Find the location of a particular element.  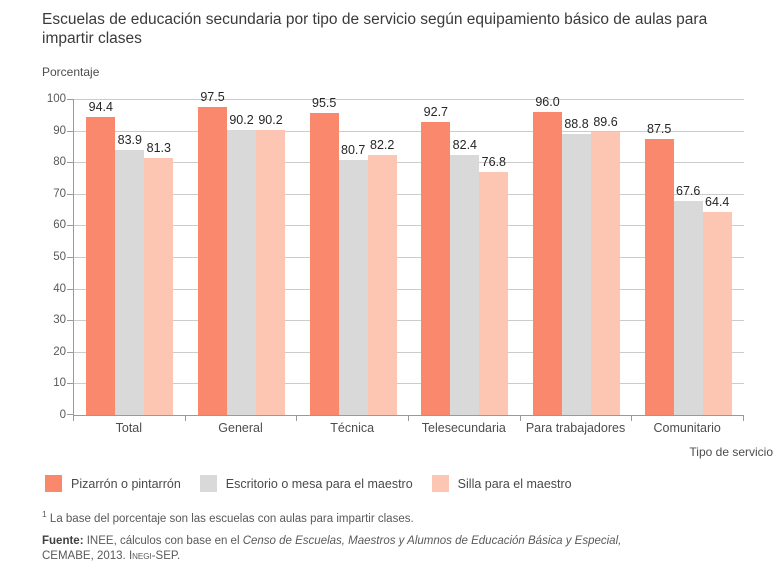

bar-value-label: 87.5 is located at coordinates (659, 128).